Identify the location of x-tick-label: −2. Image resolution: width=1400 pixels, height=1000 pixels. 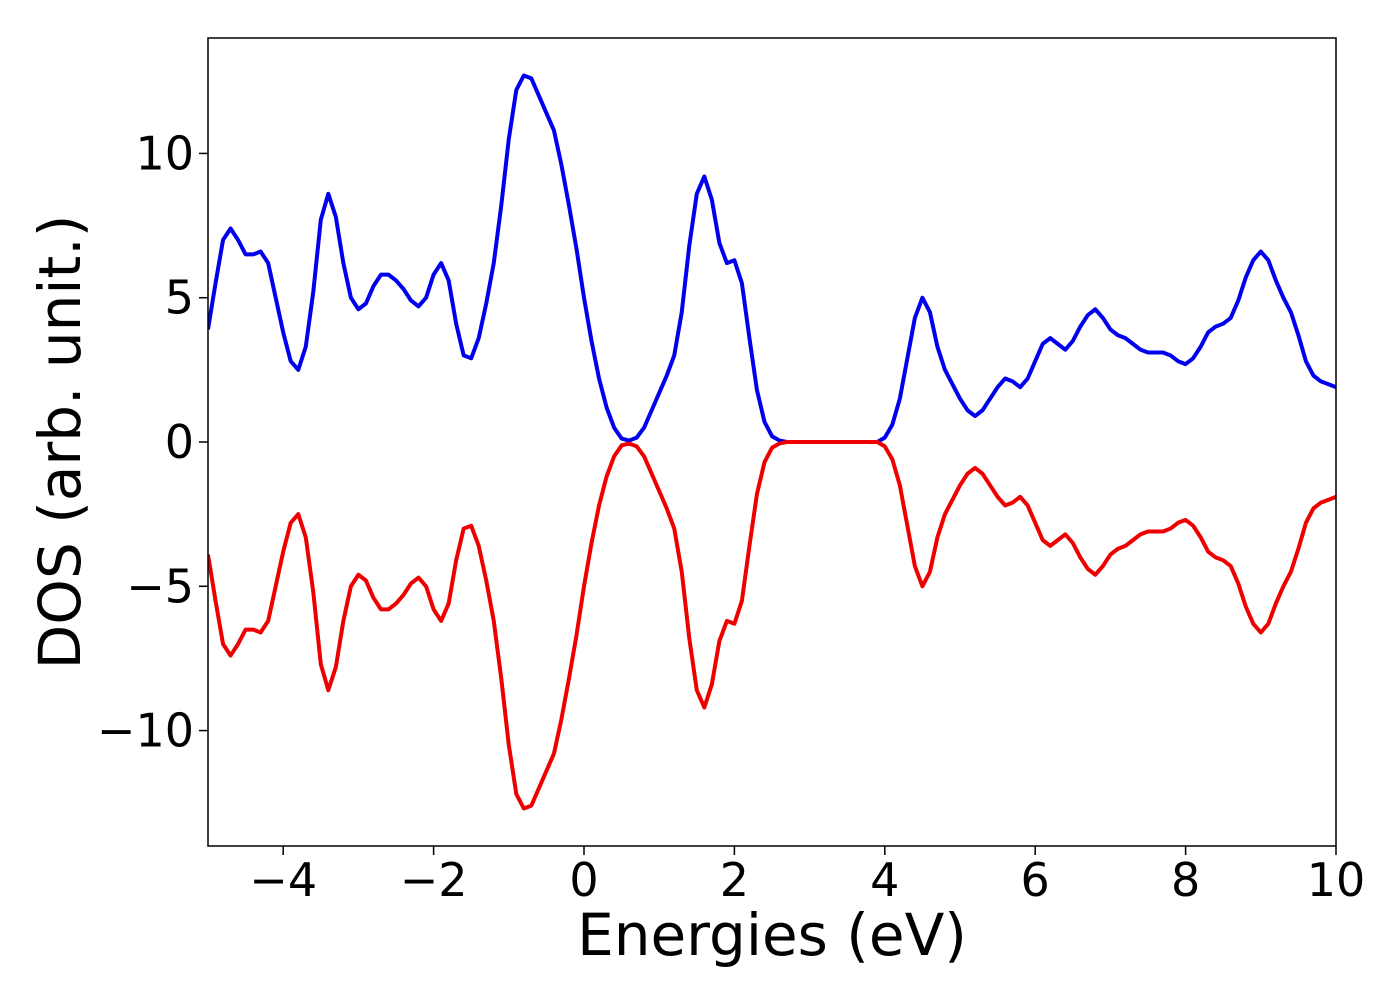
(434, 880).